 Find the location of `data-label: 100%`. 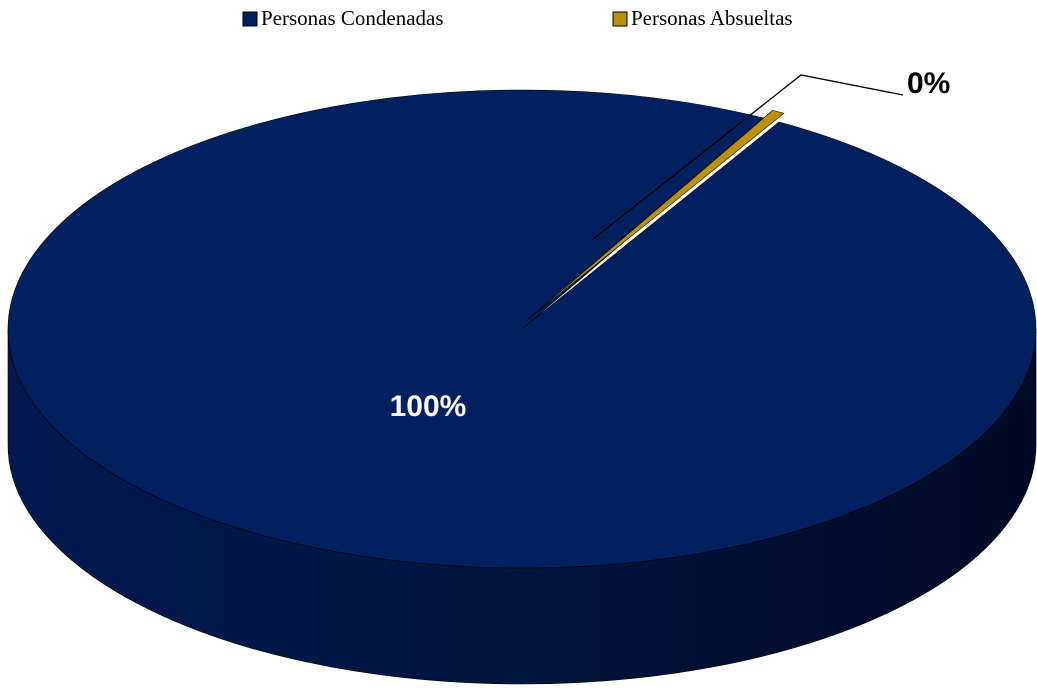

data-label: 100% is located at coordinates (428, 406).